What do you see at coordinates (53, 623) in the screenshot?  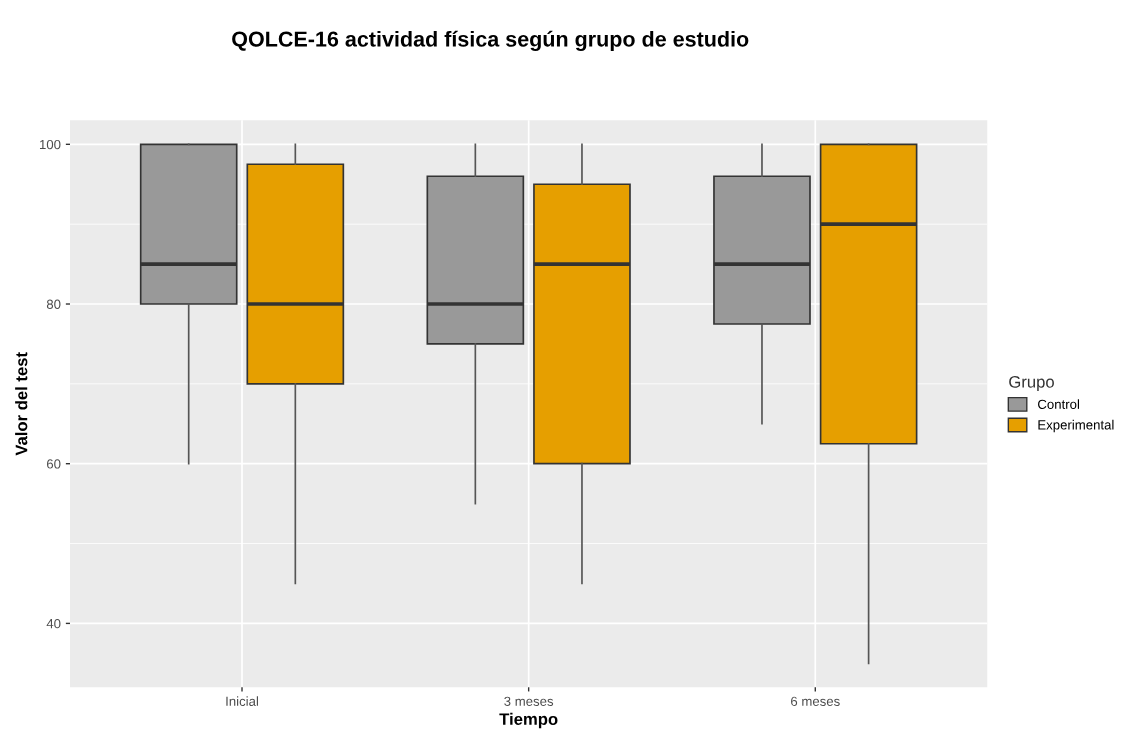 I see `y-tick-label: 40` at bounding box center [53, 623].